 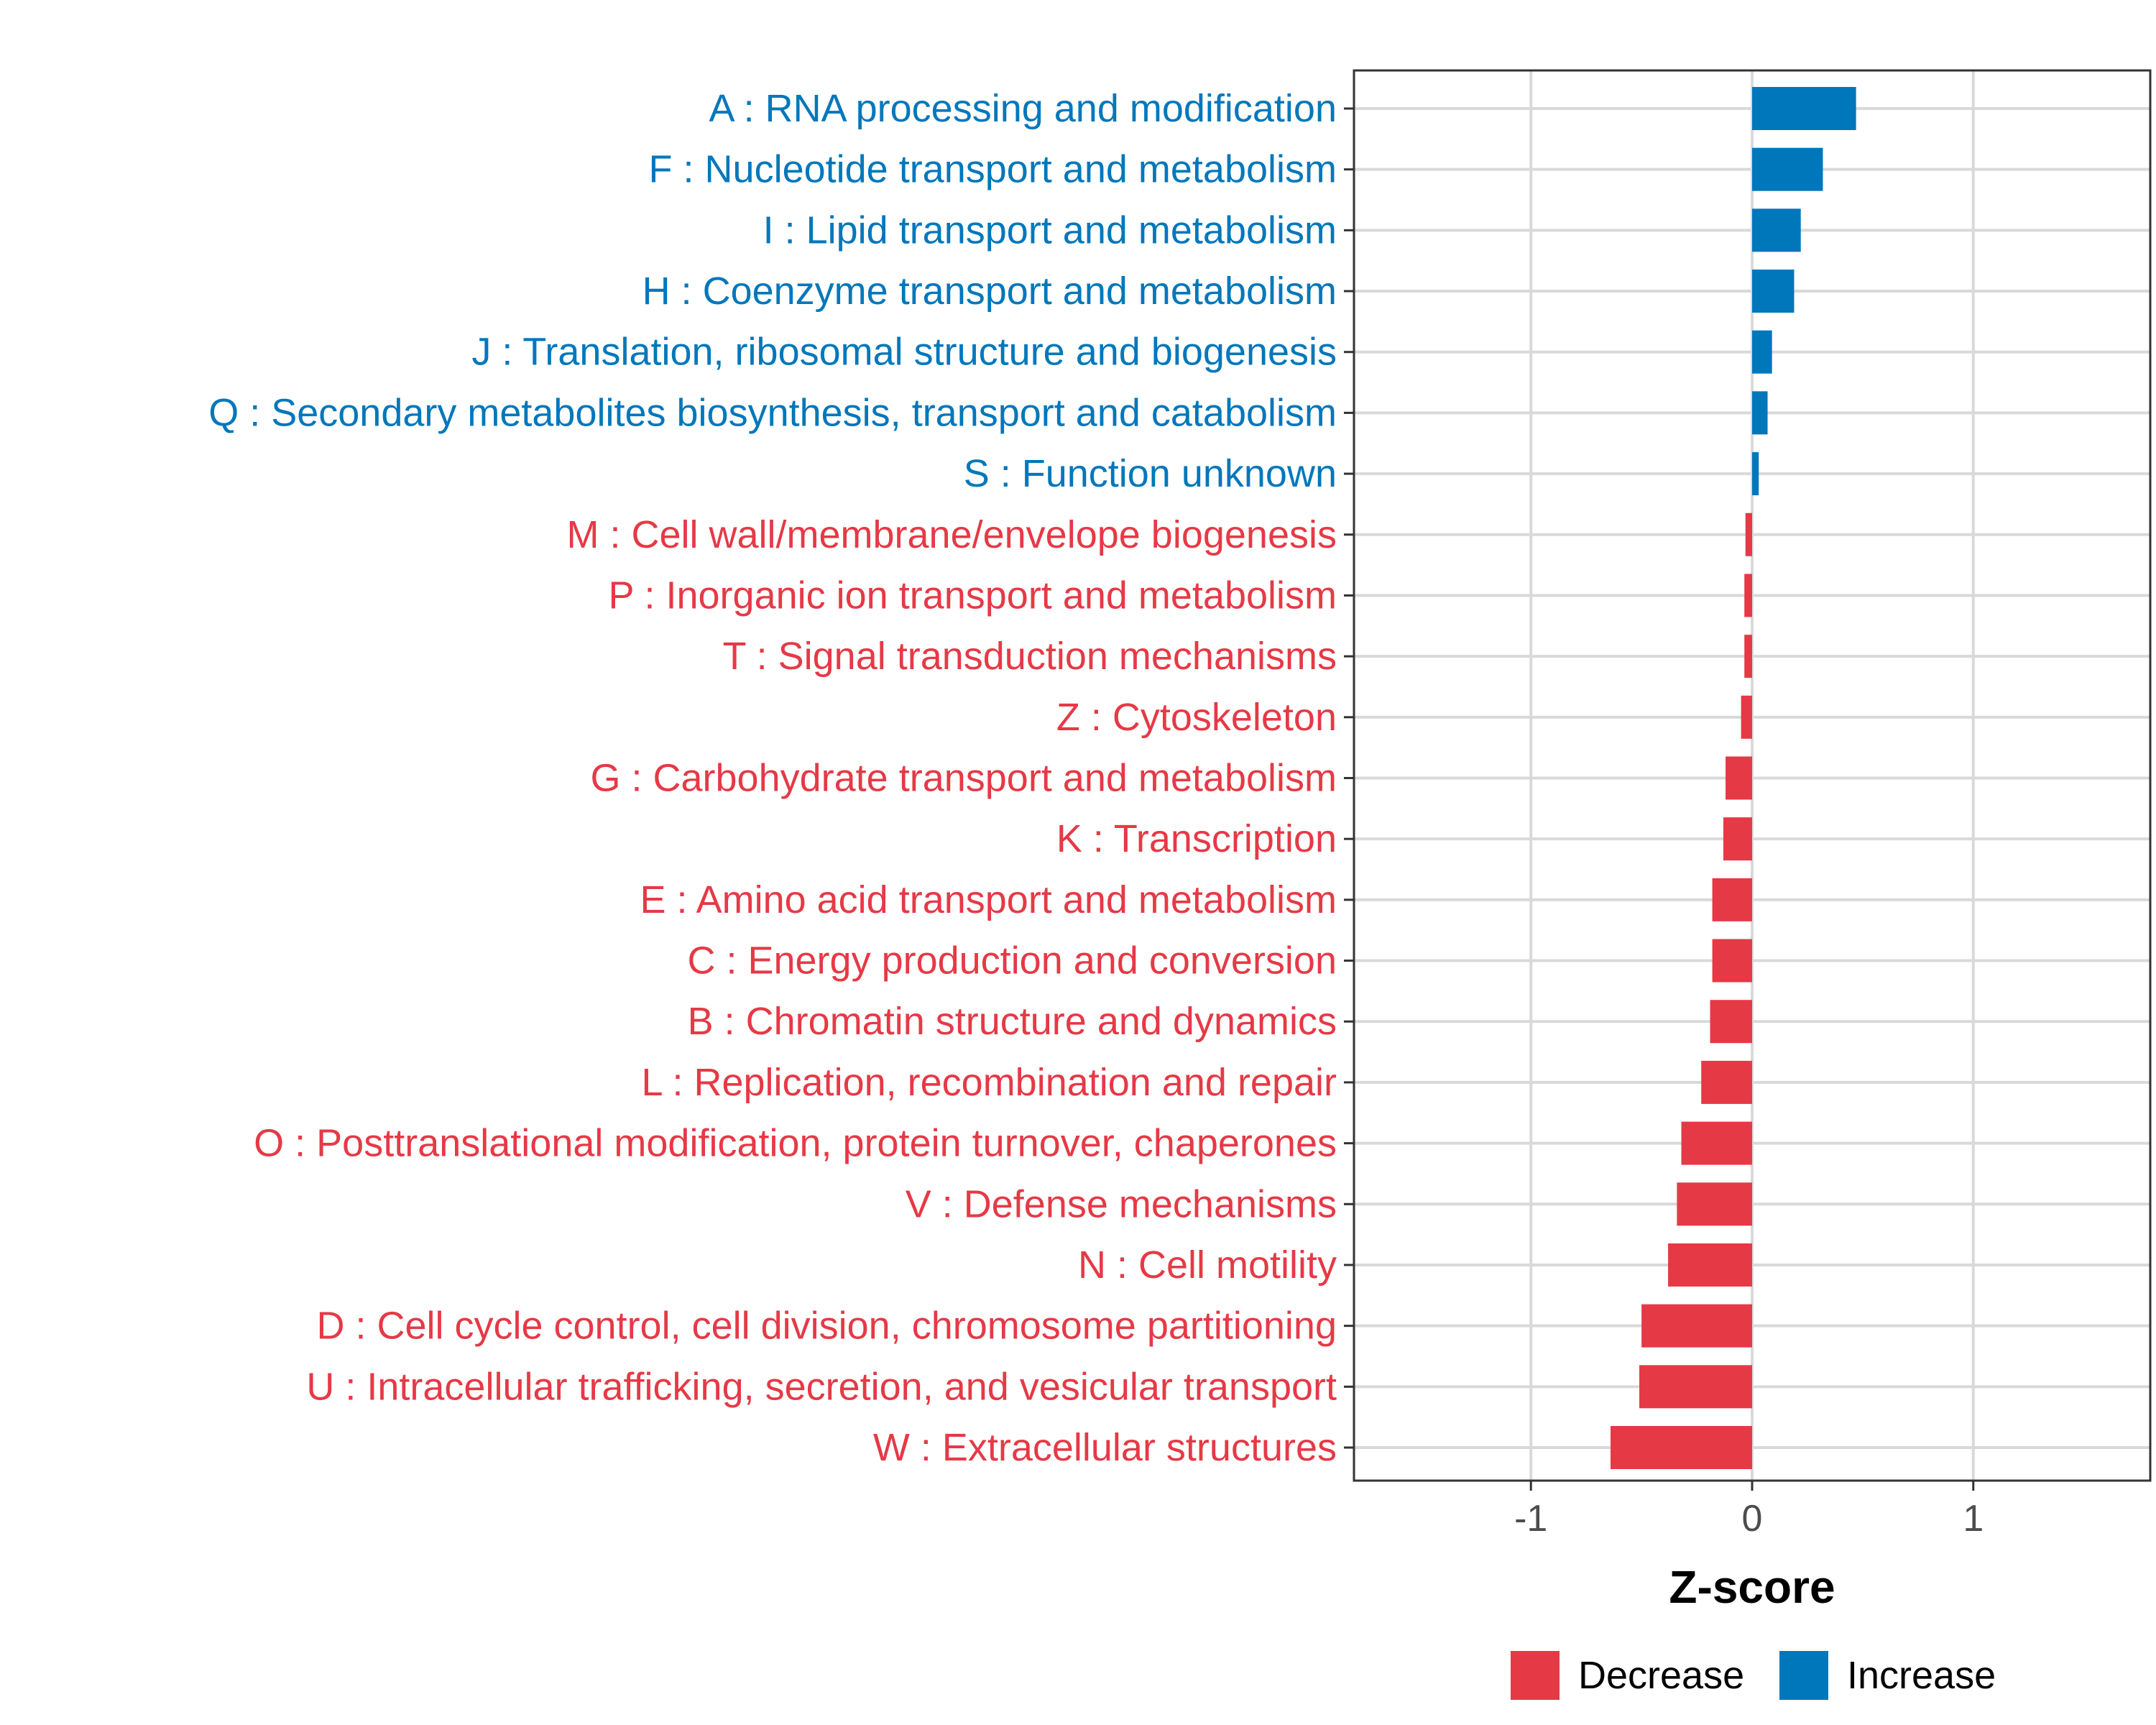 I want to click on legend: Decrease Increase, so click(x=1753, y=1675).